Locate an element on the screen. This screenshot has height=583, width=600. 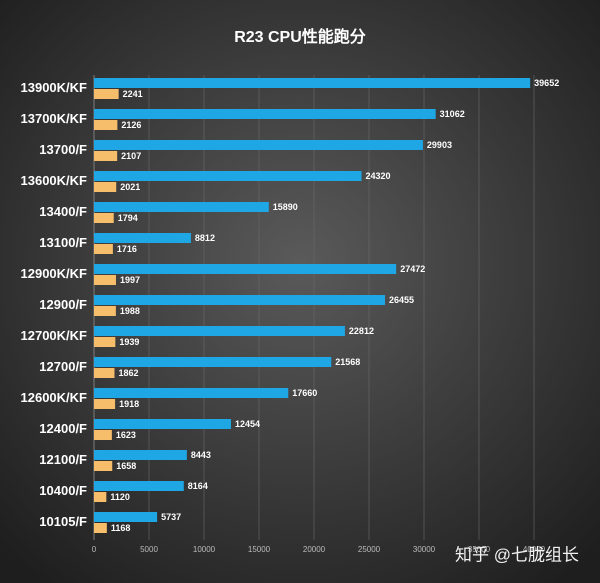
value-label: 39652 is located at coordinates (546, 83).